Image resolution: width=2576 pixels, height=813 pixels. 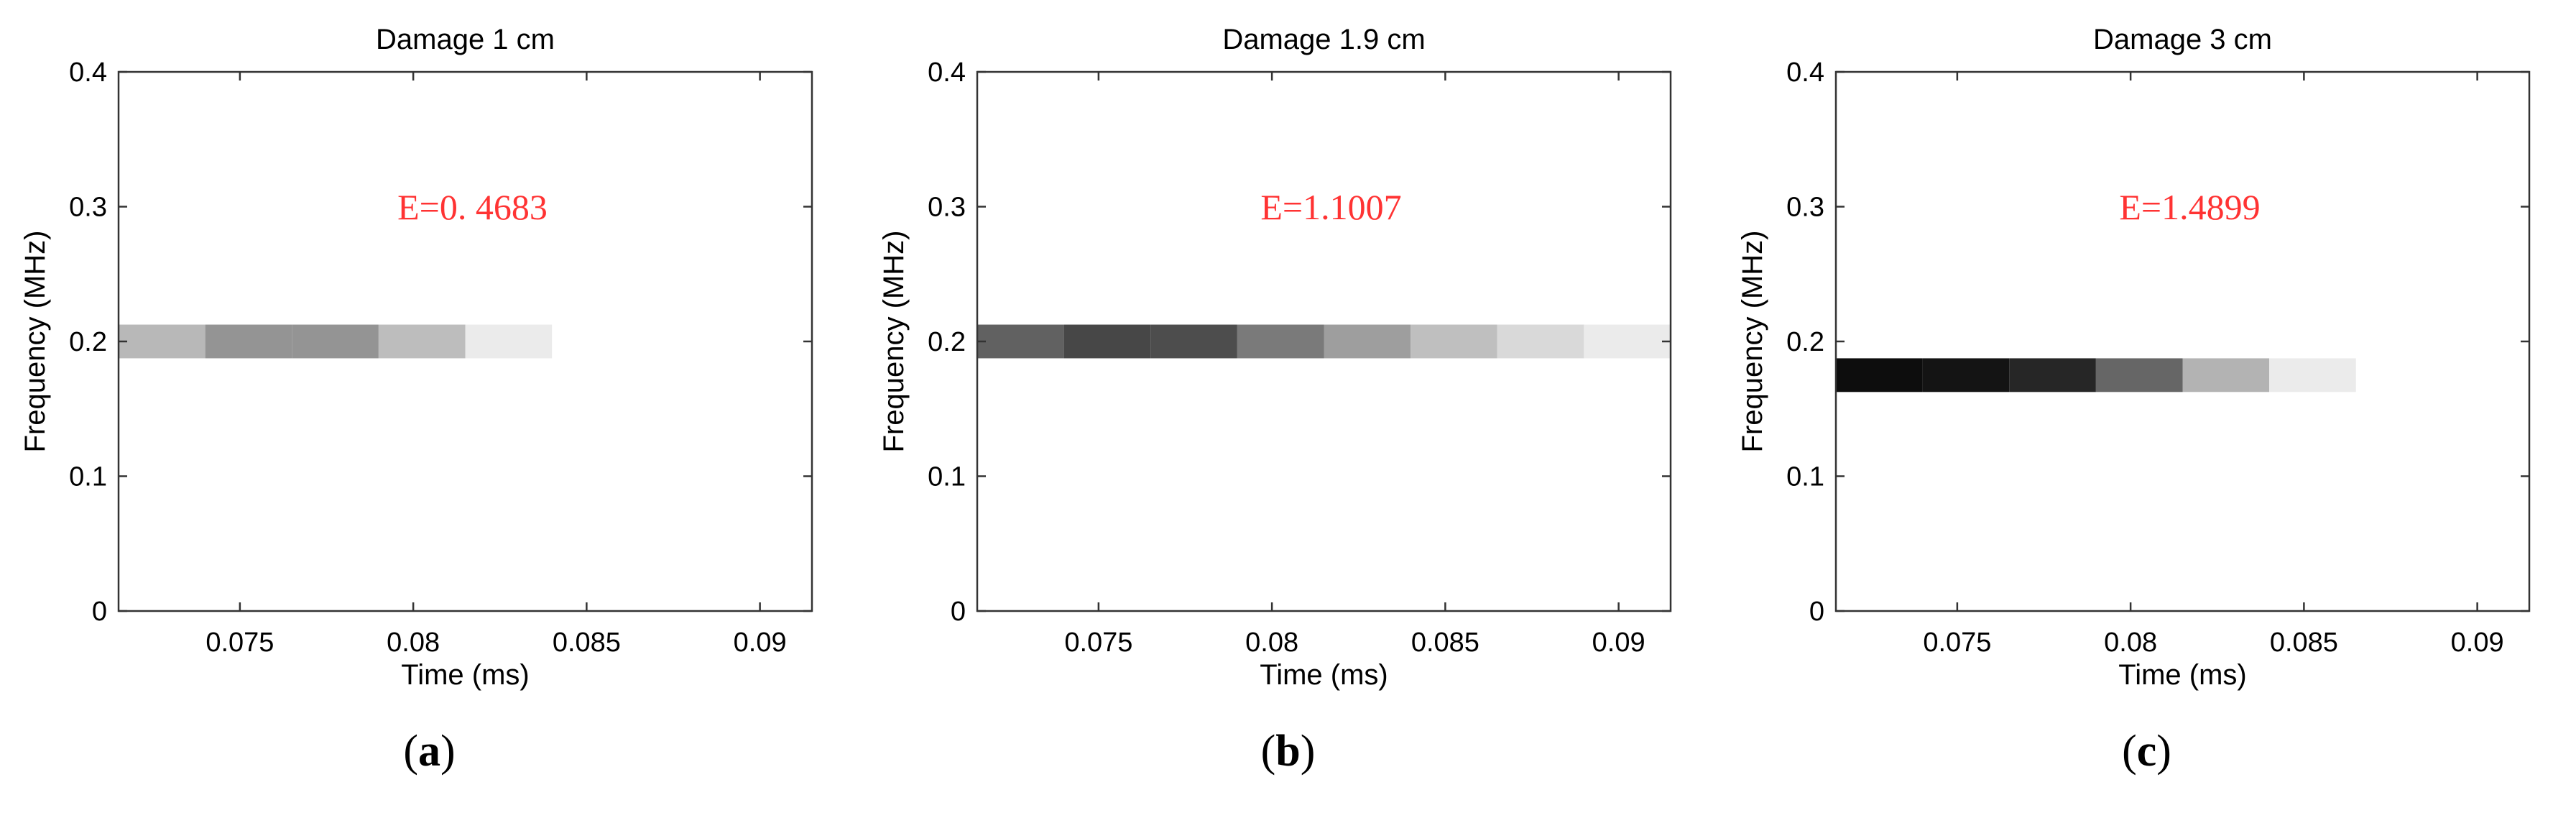 What do you see at coordinates (2146, 751) in the screenshot?
I see `panel-label: (c)` at bounding box center [2146, 751].